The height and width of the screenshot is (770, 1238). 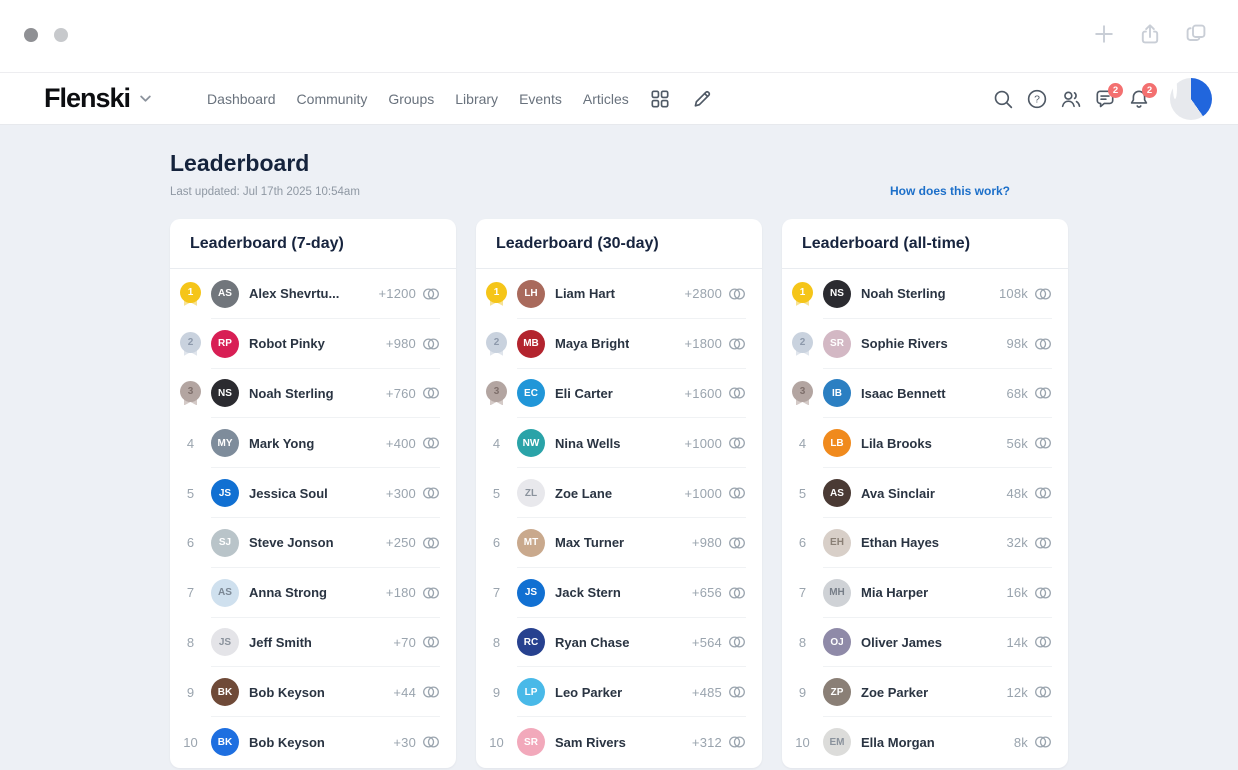 What do you see at coordinates (619, 593) in the screenshot?
I see `leaderboard-row: 7 JS Jack Stern +656` at bounding box center [619, 593].